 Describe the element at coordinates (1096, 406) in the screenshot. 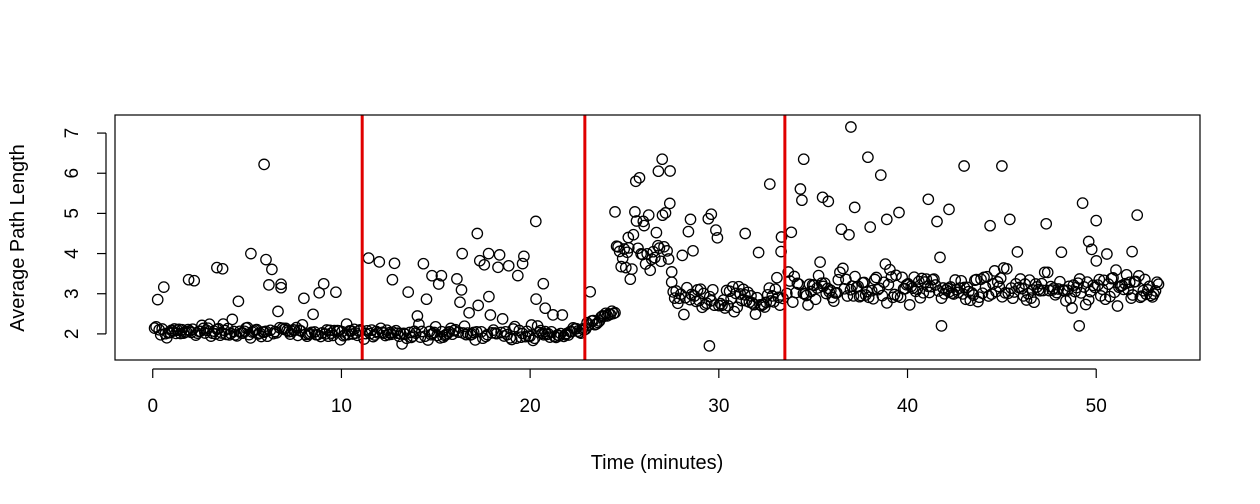

I see `x-tick-label: 50` at that location.